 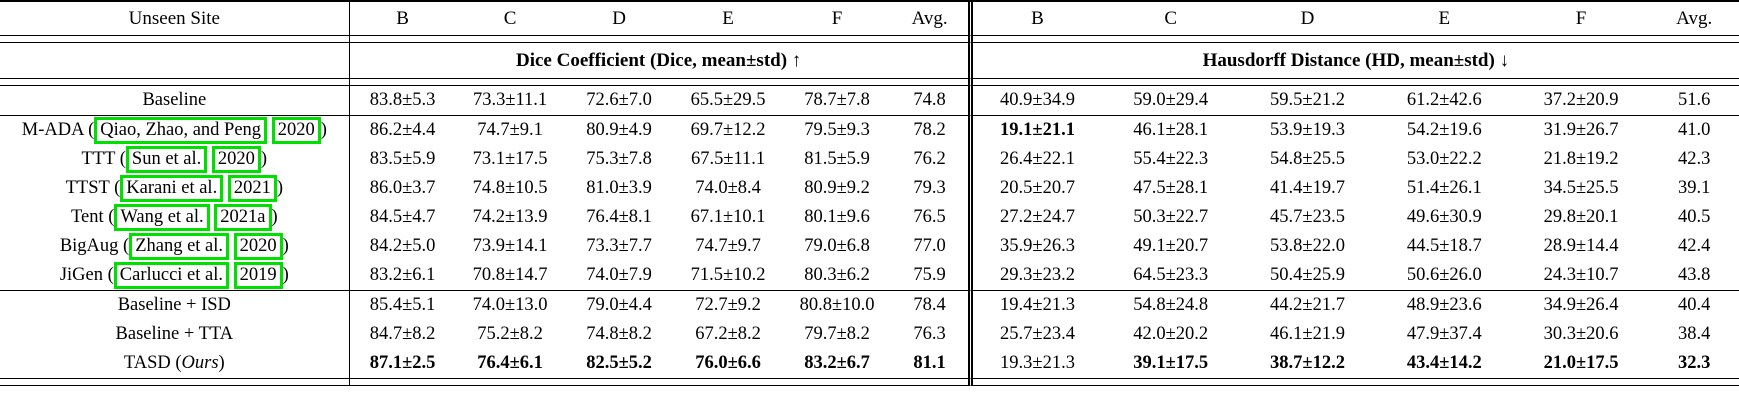 What do you see at coordinates (252, 188) in the screenshot?
I see `citation-link: 2021` at bounding box center [252, 188].